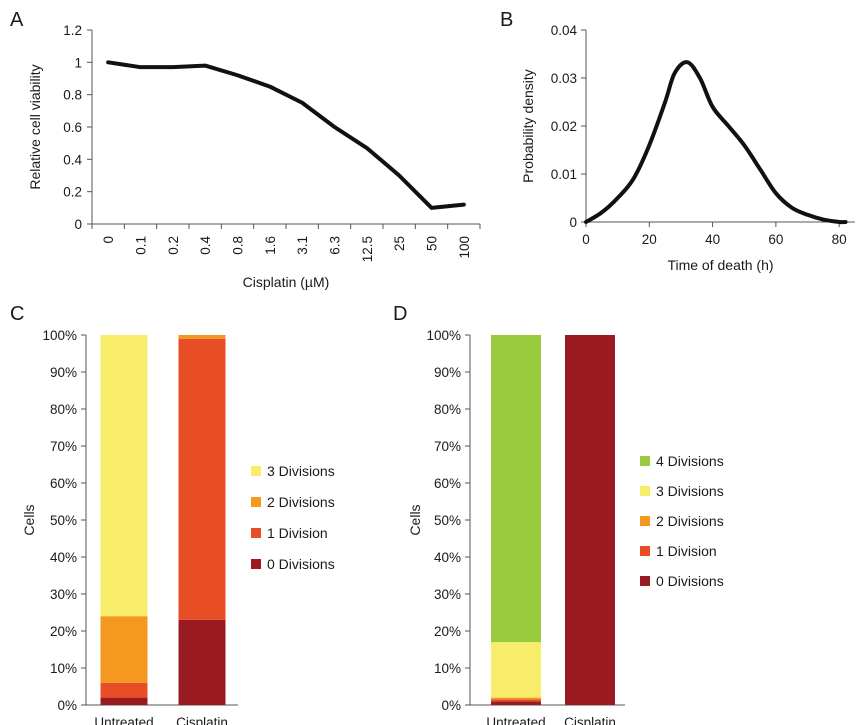 The height and width of the screenshot is (725, 859). I want to click on x-tick-label: 60, so click(775, 239).